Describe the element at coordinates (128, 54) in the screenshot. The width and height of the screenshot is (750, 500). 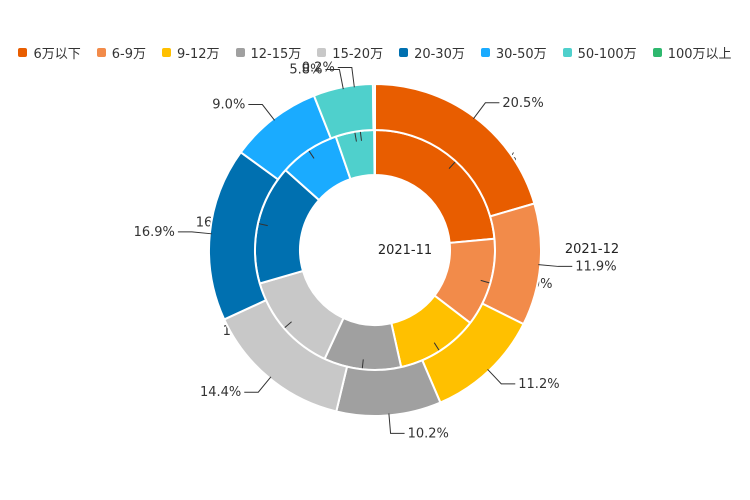
I see `legend-label: 6-9万` at that location.